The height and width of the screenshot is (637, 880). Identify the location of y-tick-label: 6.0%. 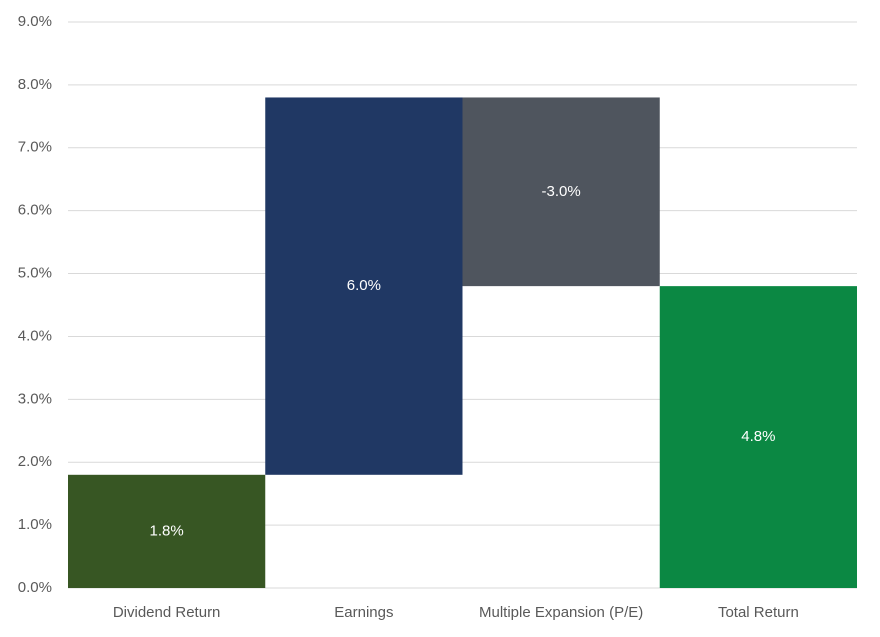
(35, 210).